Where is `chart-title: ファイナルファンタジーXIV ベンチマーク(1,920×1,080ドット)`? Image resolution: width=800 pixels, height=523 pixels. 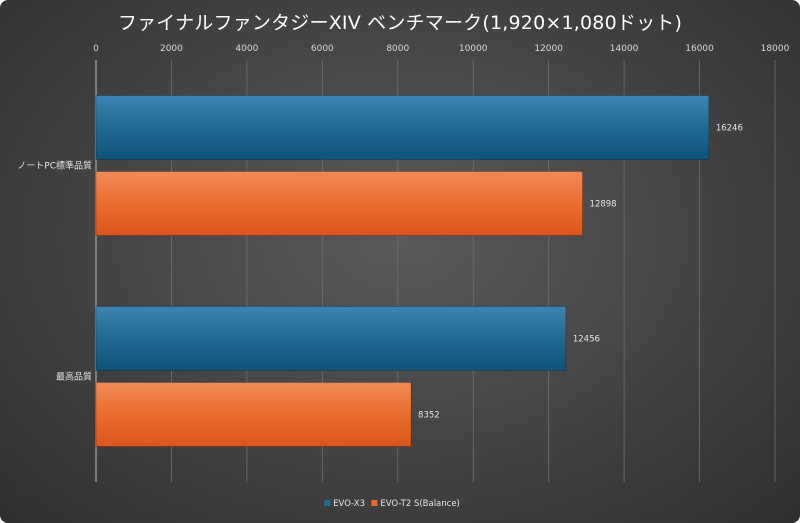 chart-title: ファイナルファンタジーXIV ベンチマーク(1,920×1,080ドット) is located at coordinates (400, 23).